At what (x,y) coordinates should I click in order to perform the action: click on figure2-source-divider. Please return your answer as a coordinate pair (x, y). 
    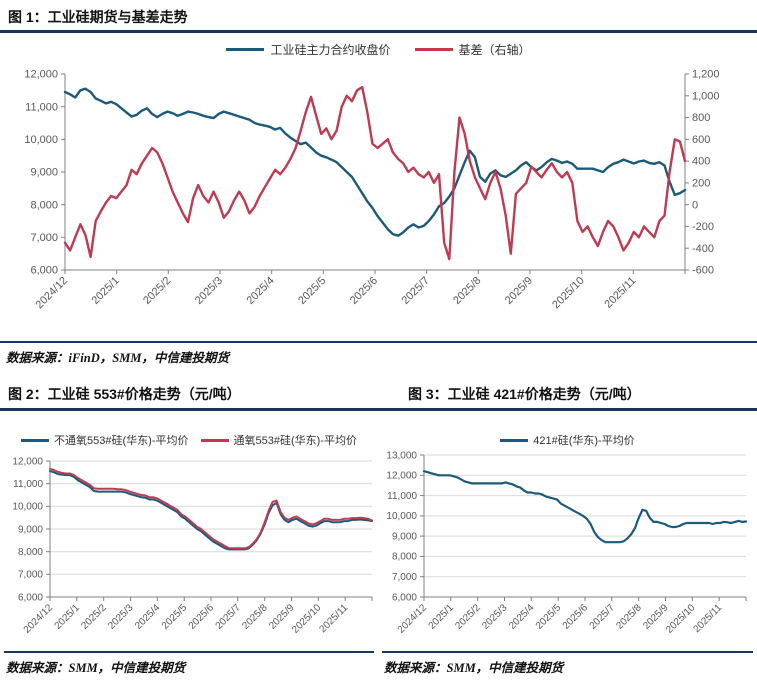
    Looking at the image, I should click on (189, 652).